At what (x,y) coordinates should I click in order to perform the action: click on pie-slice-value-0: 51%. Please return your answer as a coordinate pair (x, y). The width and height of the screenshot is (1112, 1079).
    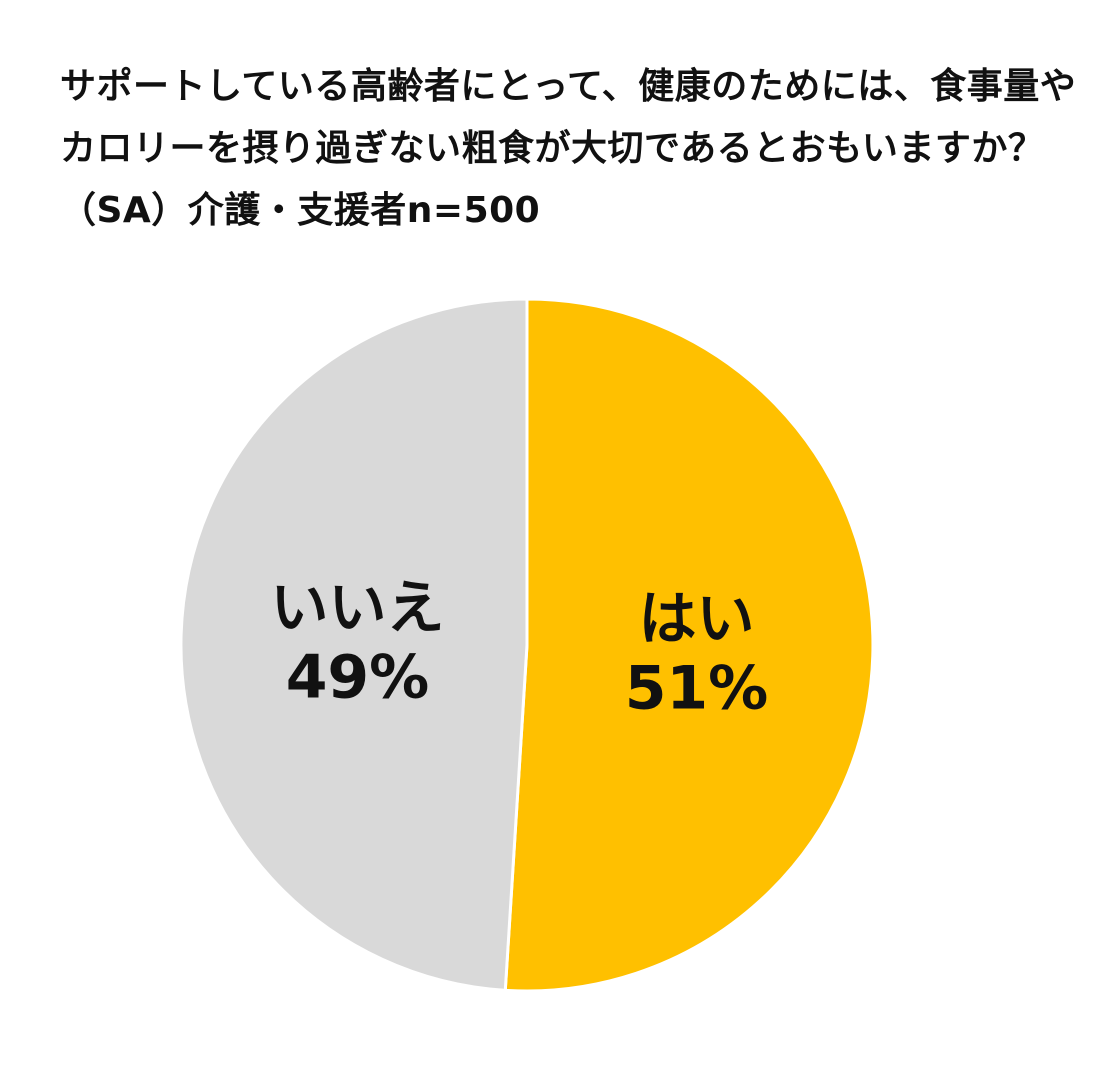
    Looking at the image, I should click on (697, 688).